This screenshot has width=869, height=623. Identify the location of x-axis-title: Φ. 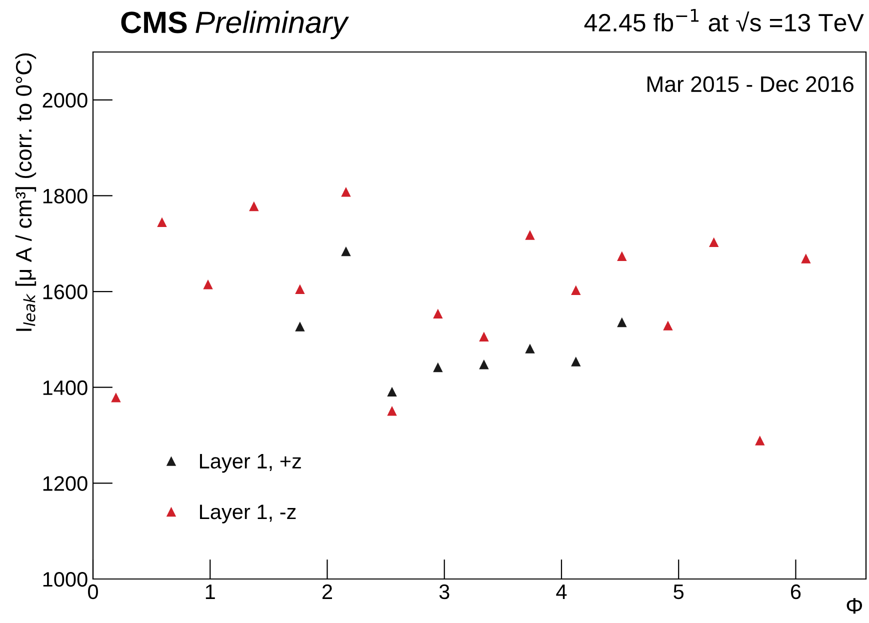
(854, 606).